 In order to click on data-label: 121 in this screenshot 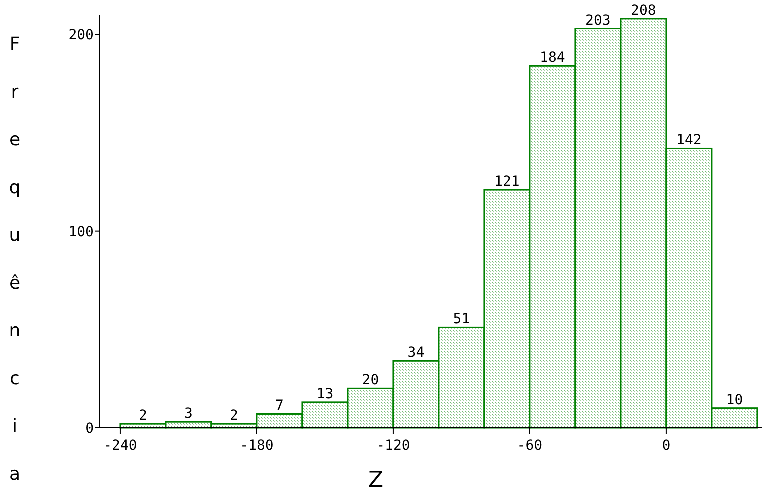, I will do `click(507, 182)`.